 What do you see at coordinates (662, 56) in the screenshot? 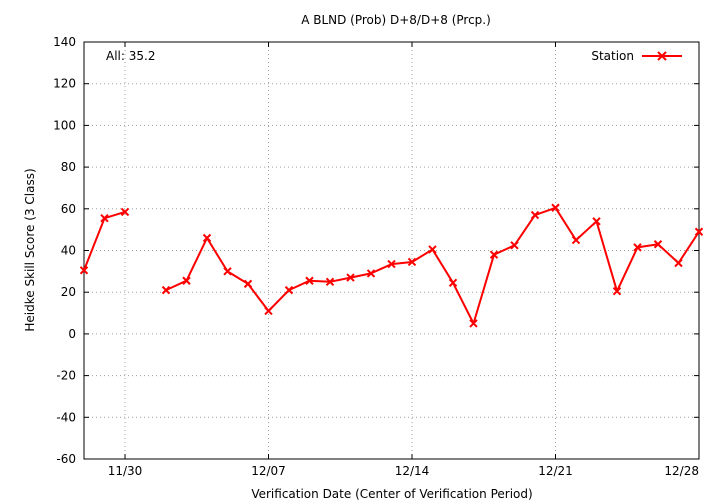
I see `legend-marker-station` at bounding box center [662, 56].